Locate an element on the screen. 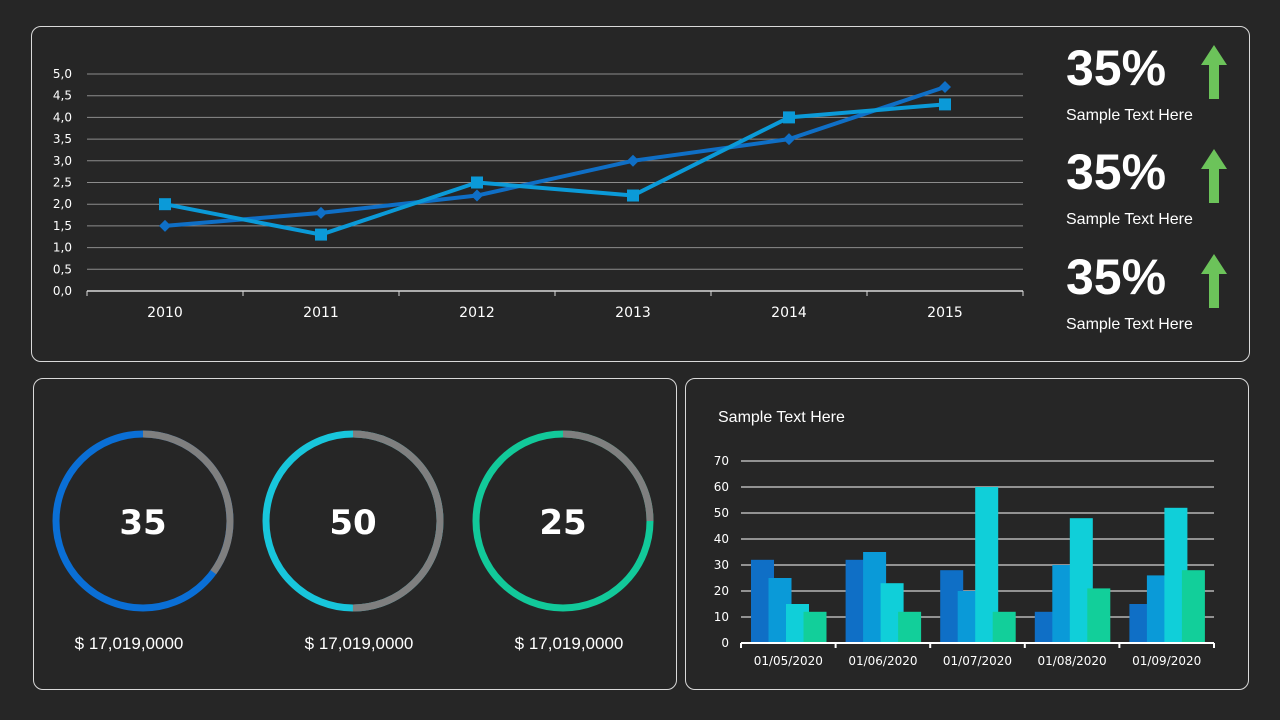 This screenshot has height=720, width=1280. donut-value: 25 is located at coordinates (562, 523).